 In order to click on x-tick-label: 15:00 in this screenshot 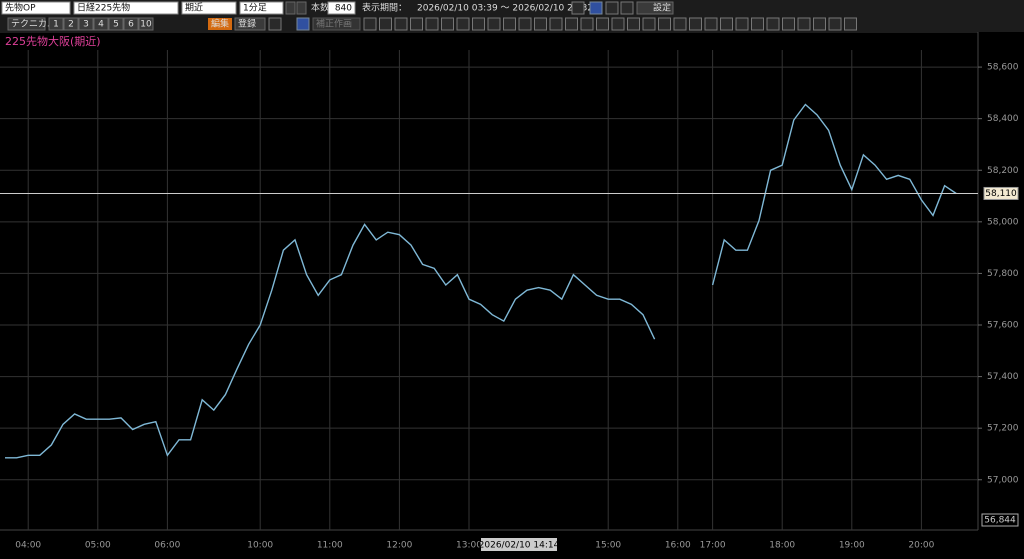, I will do `click(608, 546)`.